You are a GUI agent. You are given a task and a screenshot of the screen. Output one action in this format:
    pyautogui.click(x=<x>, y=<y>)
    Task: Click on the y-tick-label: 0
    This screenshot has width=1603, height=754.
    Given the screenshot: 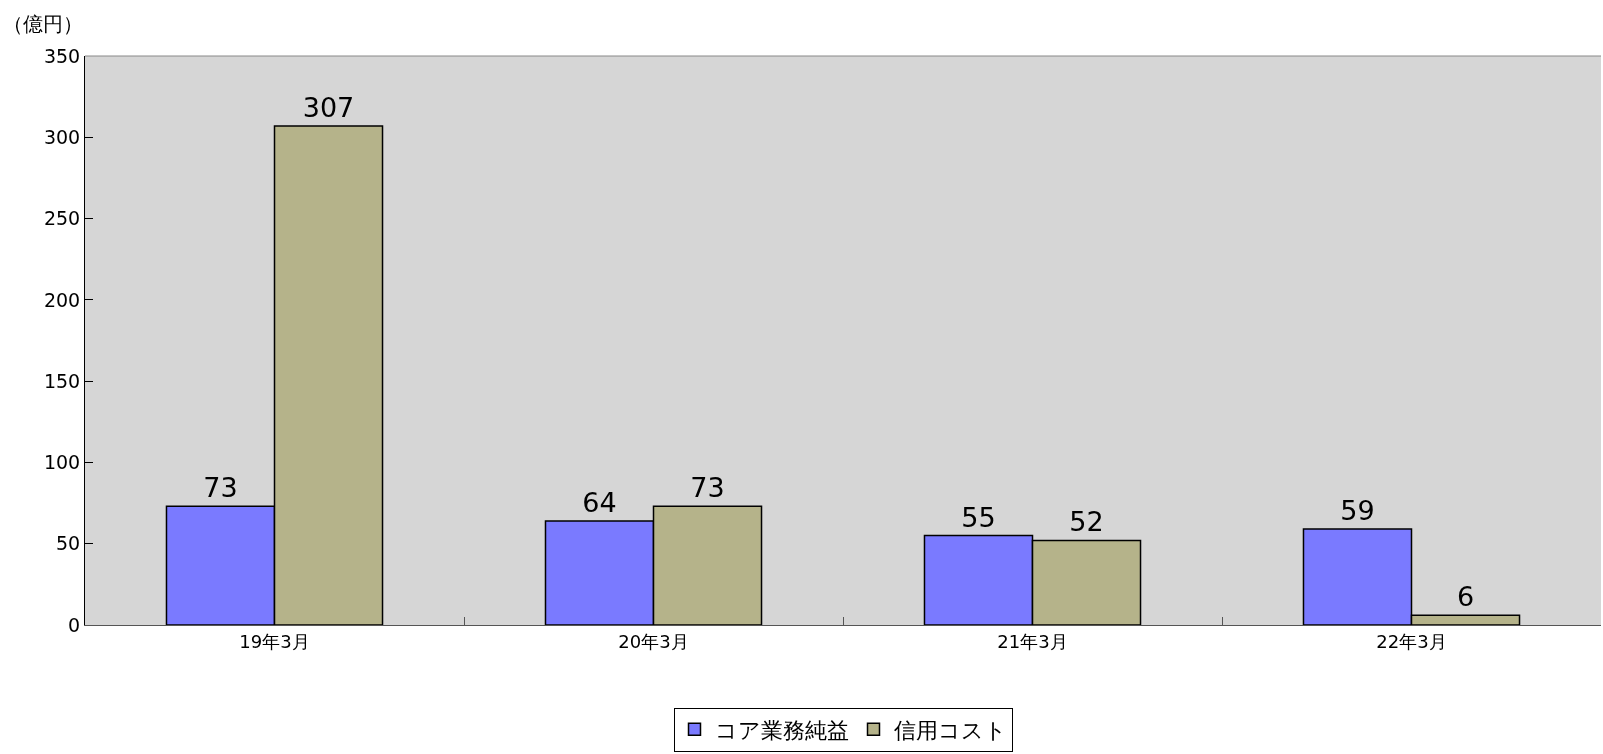 What is the action you would take?
    pyautogui.click(x=74, y=624)
    